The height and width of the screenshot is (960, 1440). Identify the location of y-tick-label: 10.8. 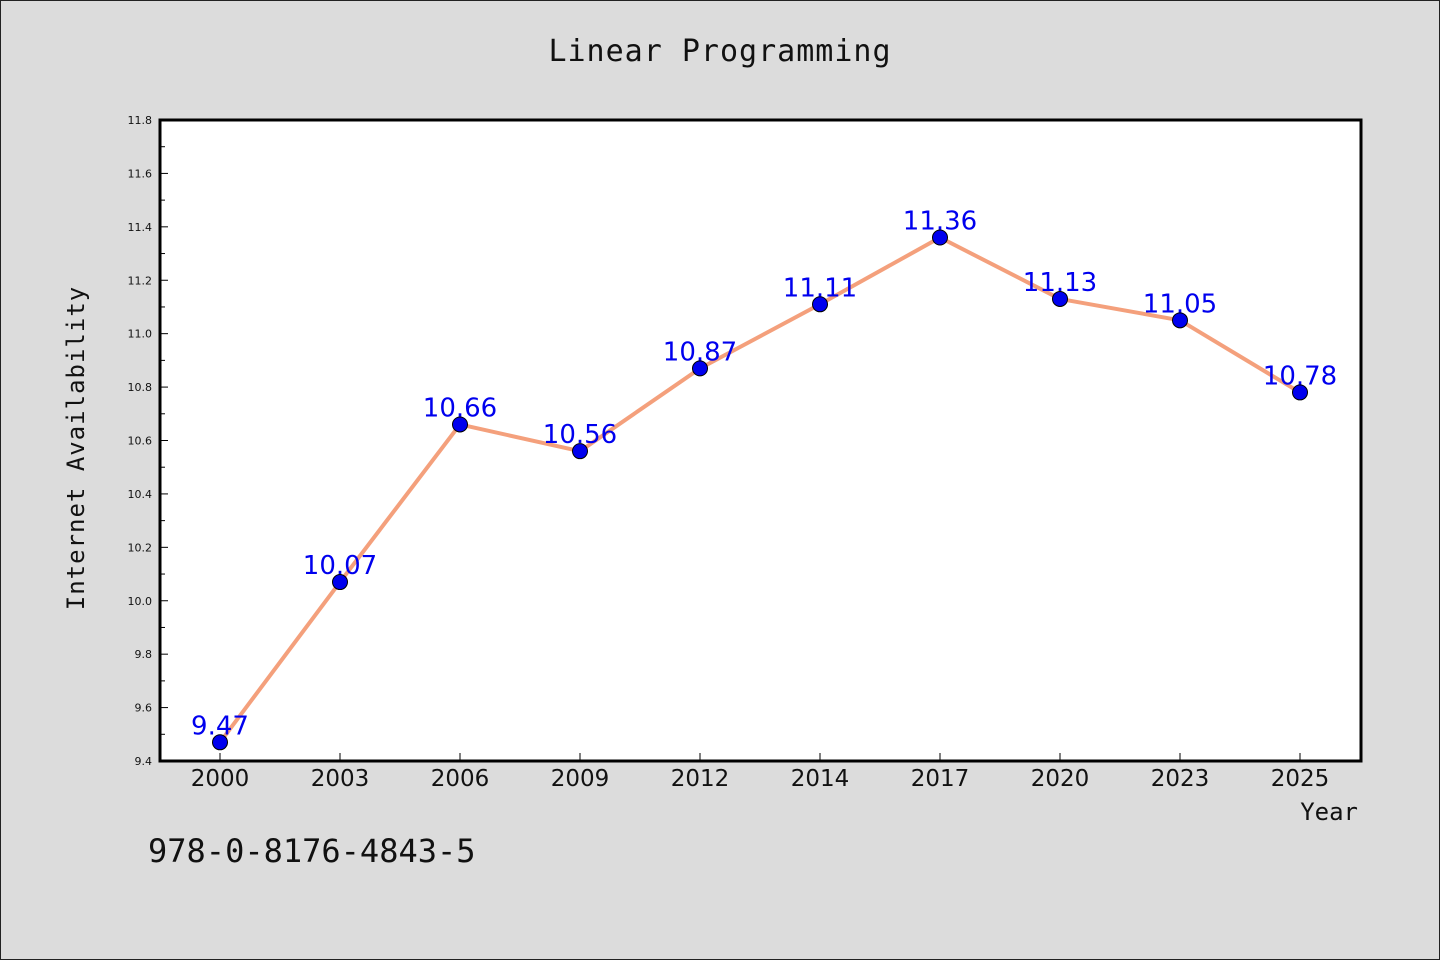
(140, 387).